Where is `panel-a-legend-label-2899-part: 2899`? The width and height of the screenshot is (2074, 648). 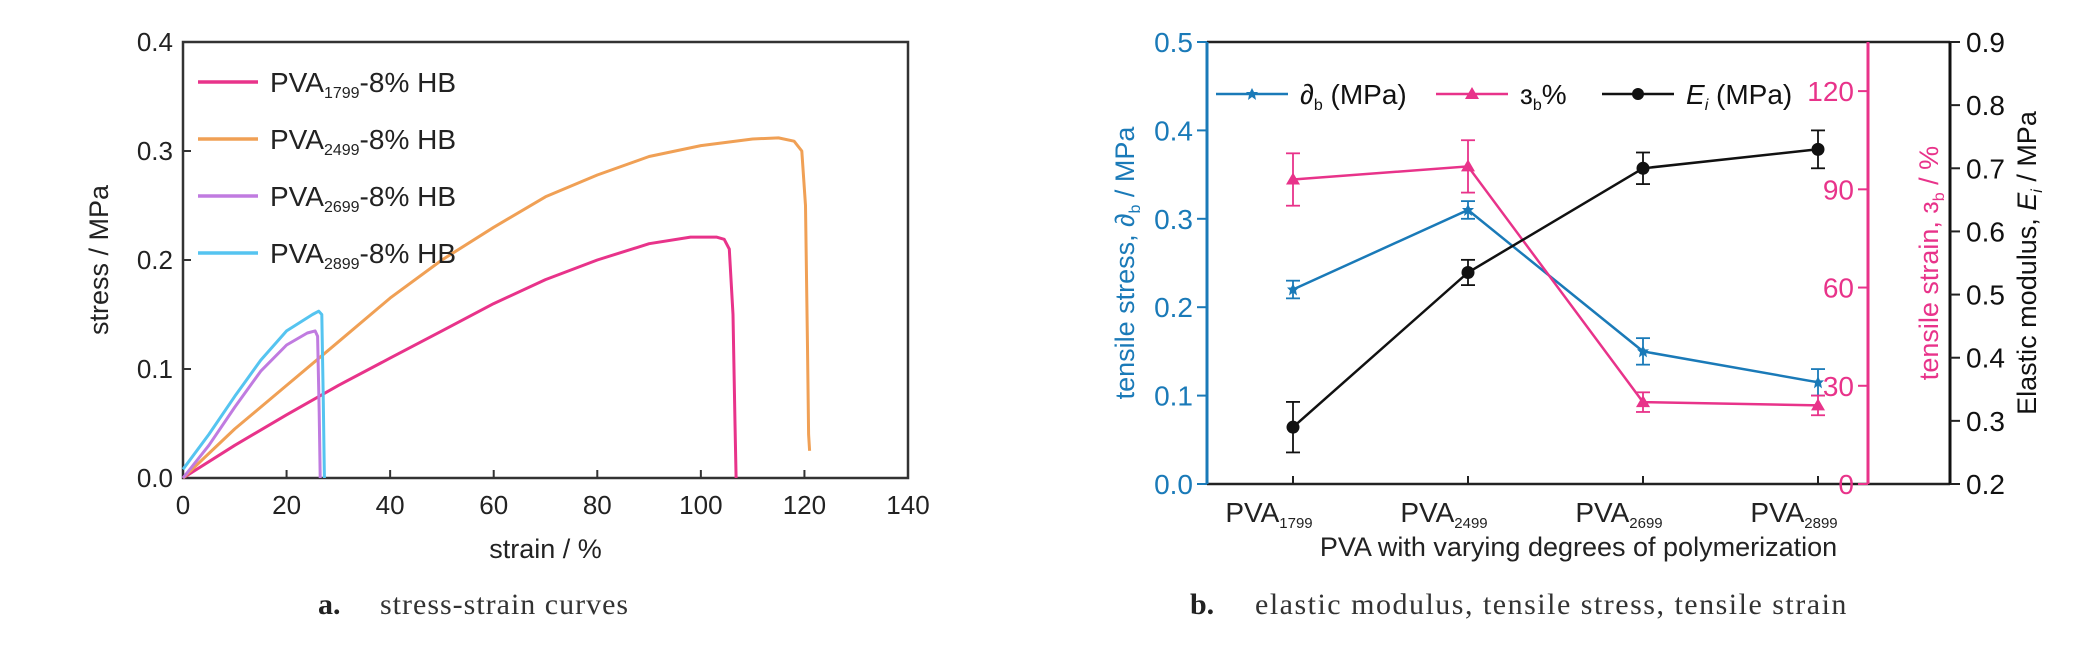 panel-a-legend-label-2899-part: 2899 is located at coordinates (342, 264).